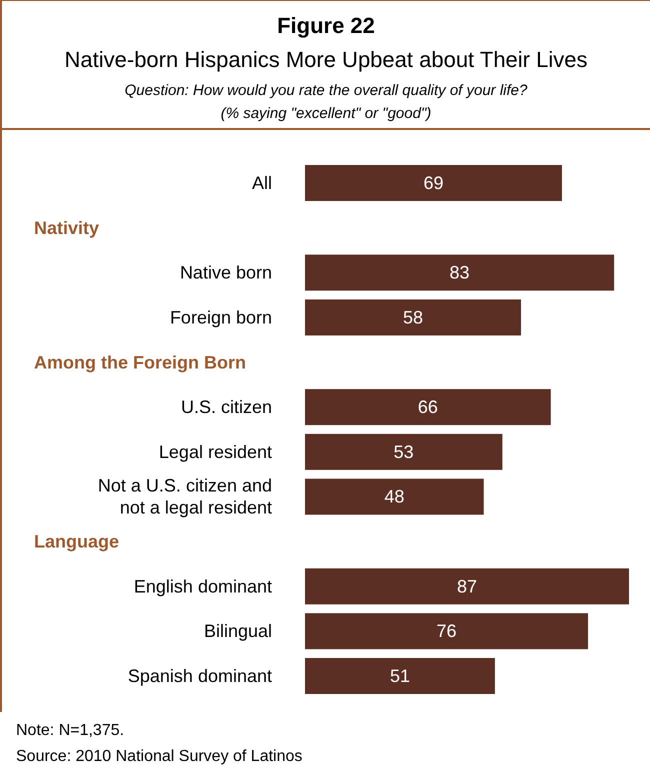  I want to click on data-label: 58, so click(413, 317).